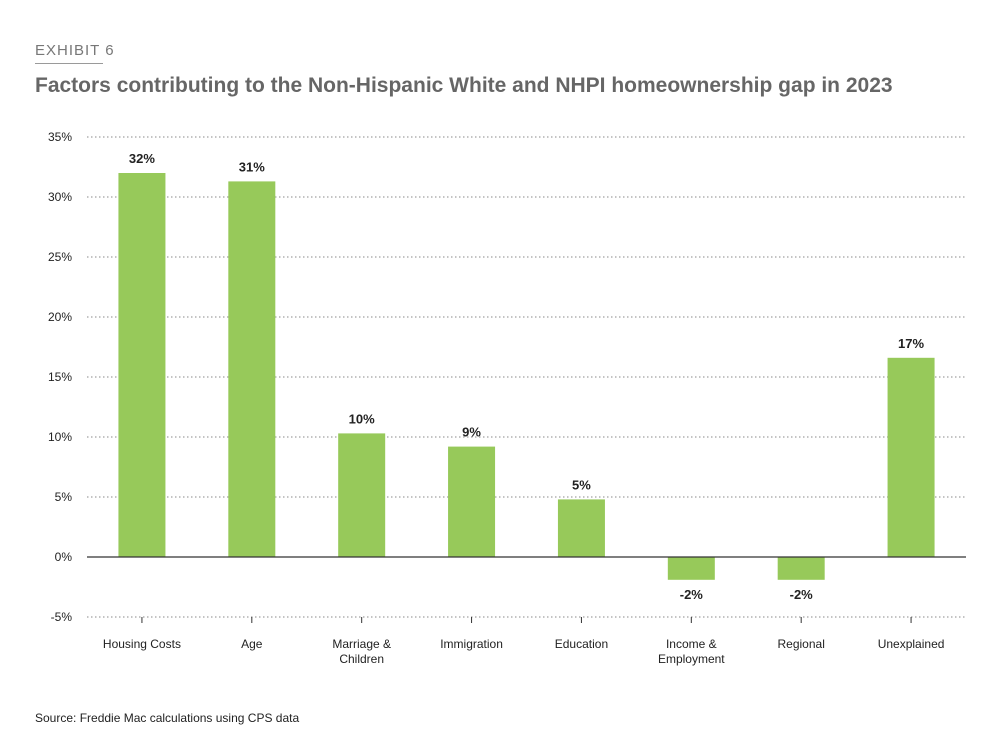 Image resolution: width=1000 pixels, height=749 pixels. I want to click on y-tick-label: 5%, so click(64, 497).